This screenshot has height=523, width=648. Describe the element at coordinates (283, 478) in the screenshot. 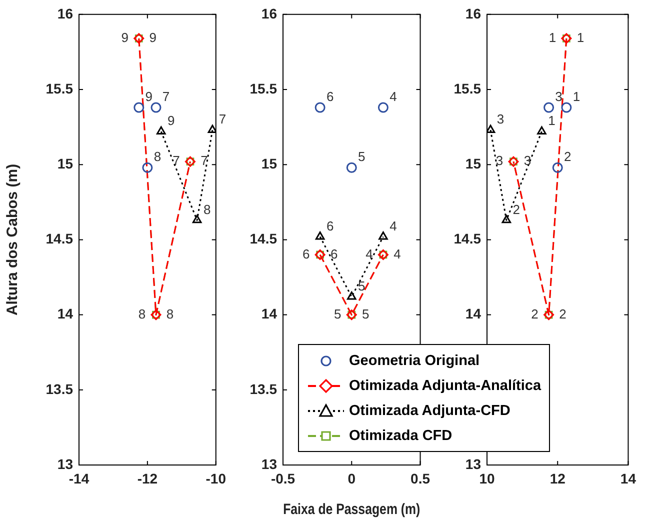

I see `x-tick-label: -0.5` at that location.